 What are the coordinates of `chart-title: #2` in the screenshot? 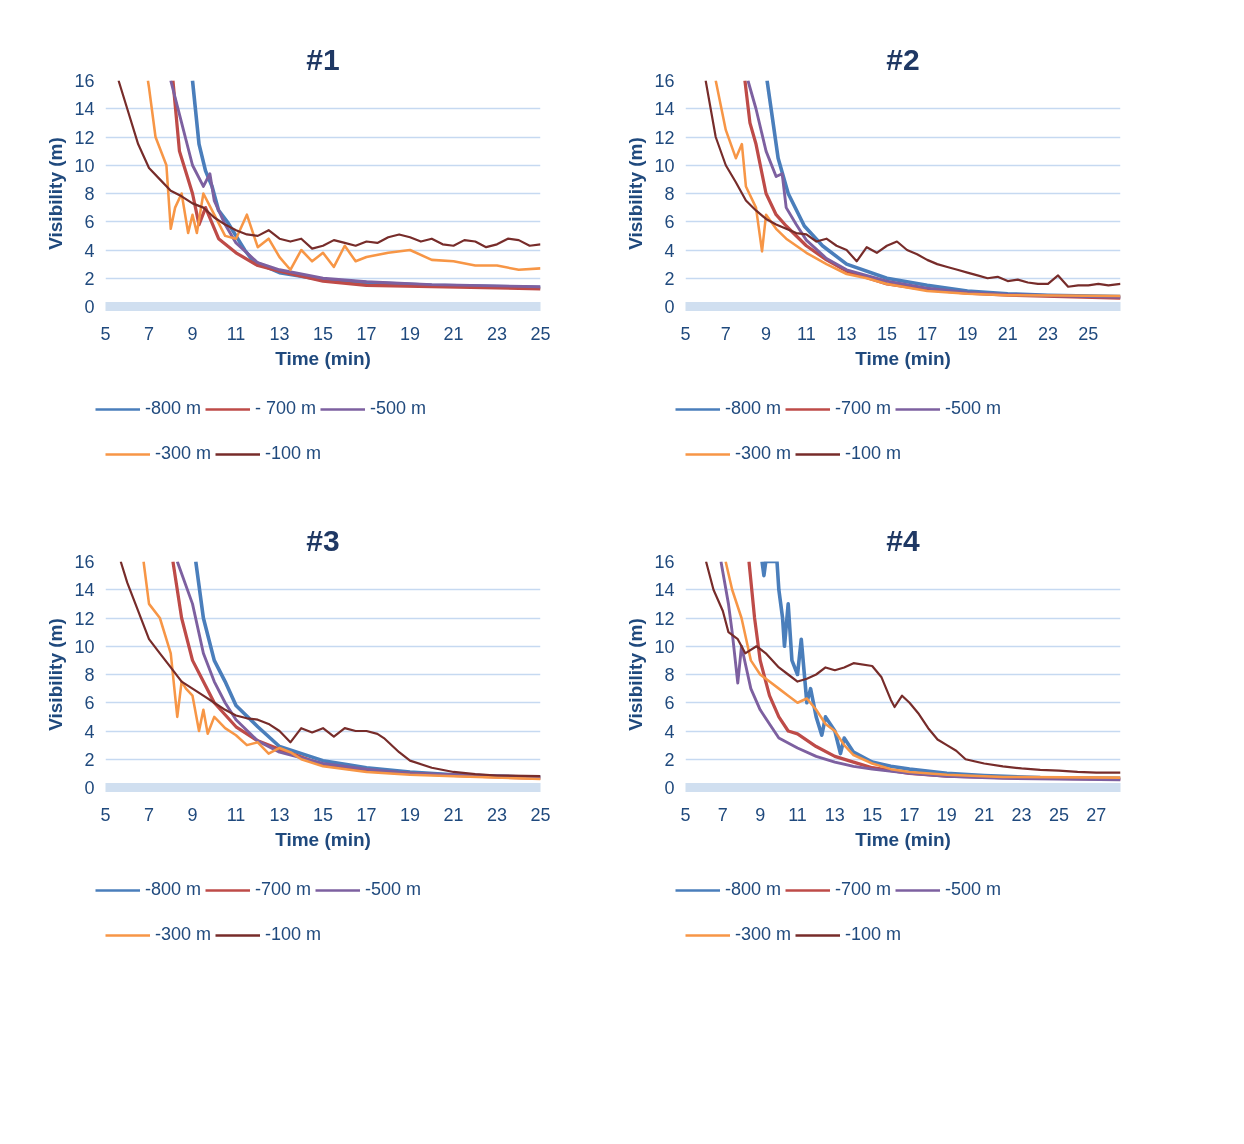 It's located at (903, 59).